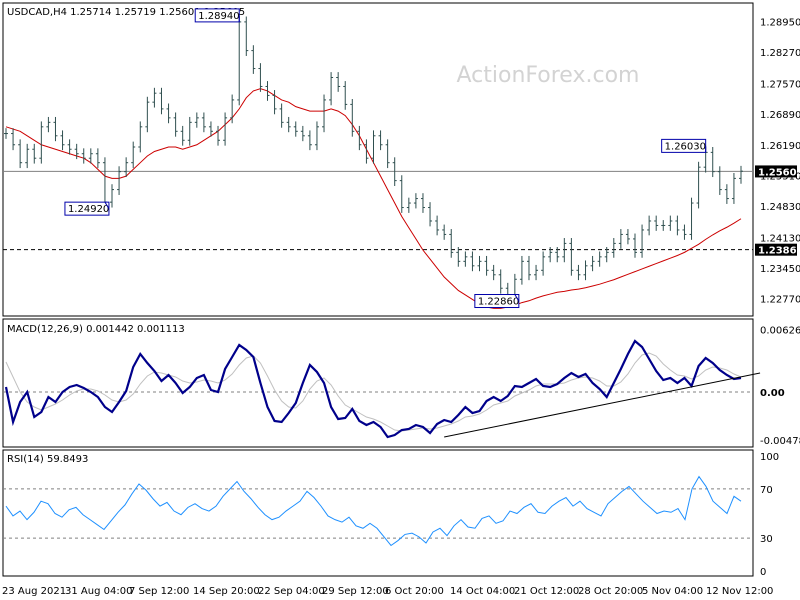 This screenshot has height=600, width=800. Describe the element at coordinates (769, 457) in the screenshot. I see `rsi-tick: 100` at that location.